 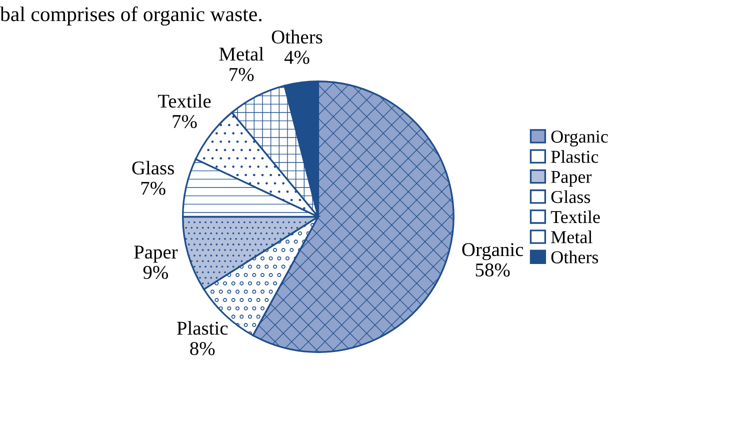 I want to click on slice-label: Plastic, so click(x=202, y=328).